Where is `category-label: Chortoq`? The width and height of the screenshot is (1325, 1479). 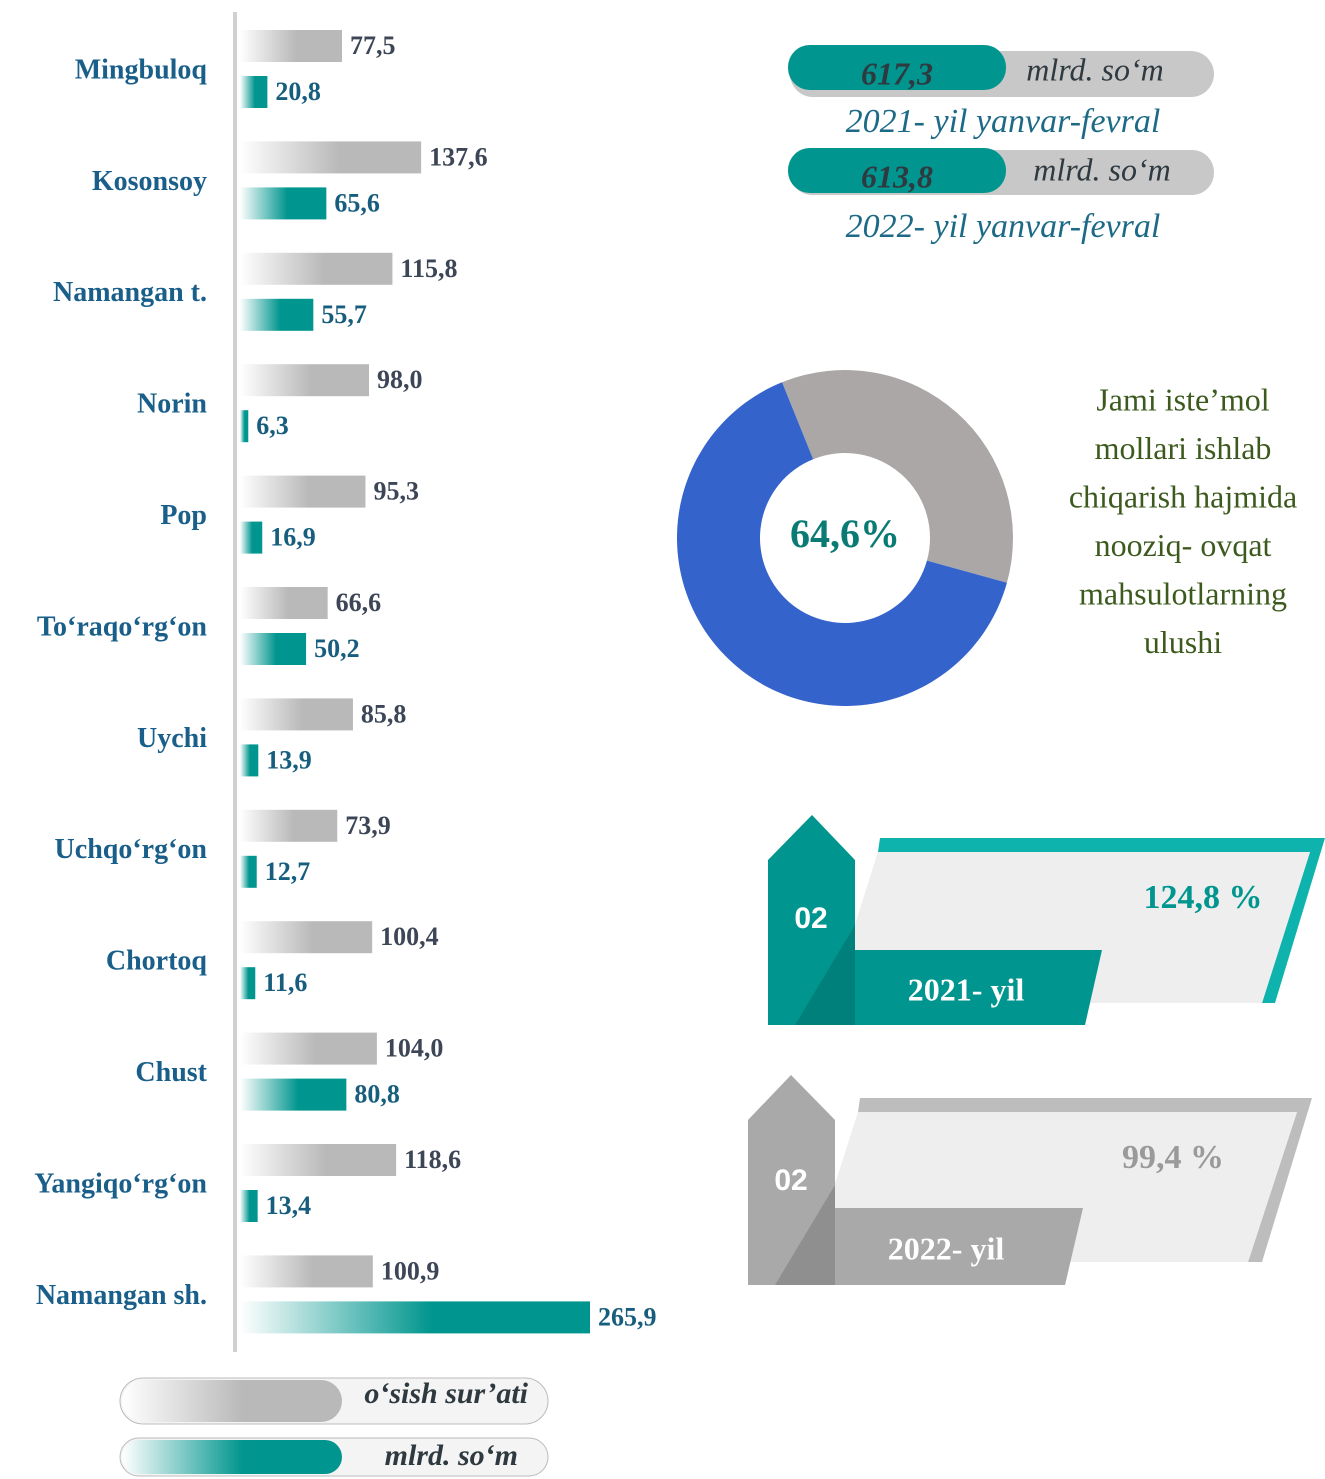 category-label: Chortoq is located at coordinates (157, 961).